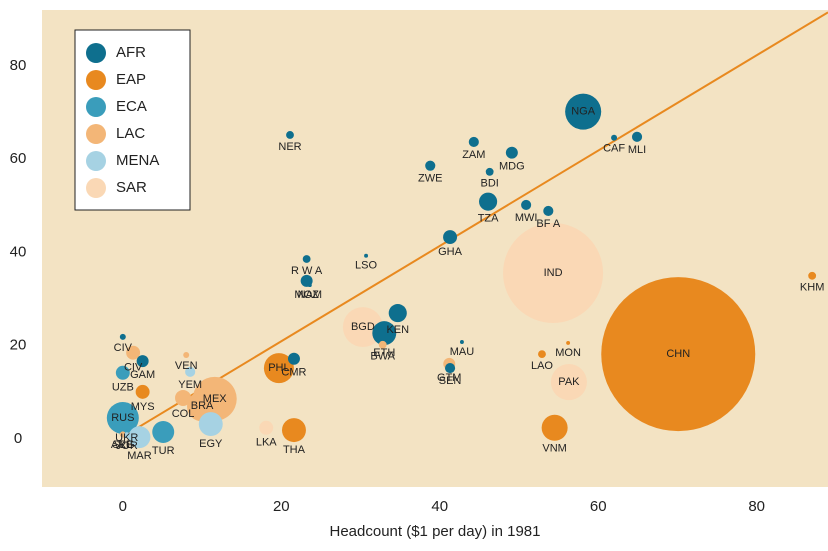  I want to click on point-label: NER, so click(289, 147).